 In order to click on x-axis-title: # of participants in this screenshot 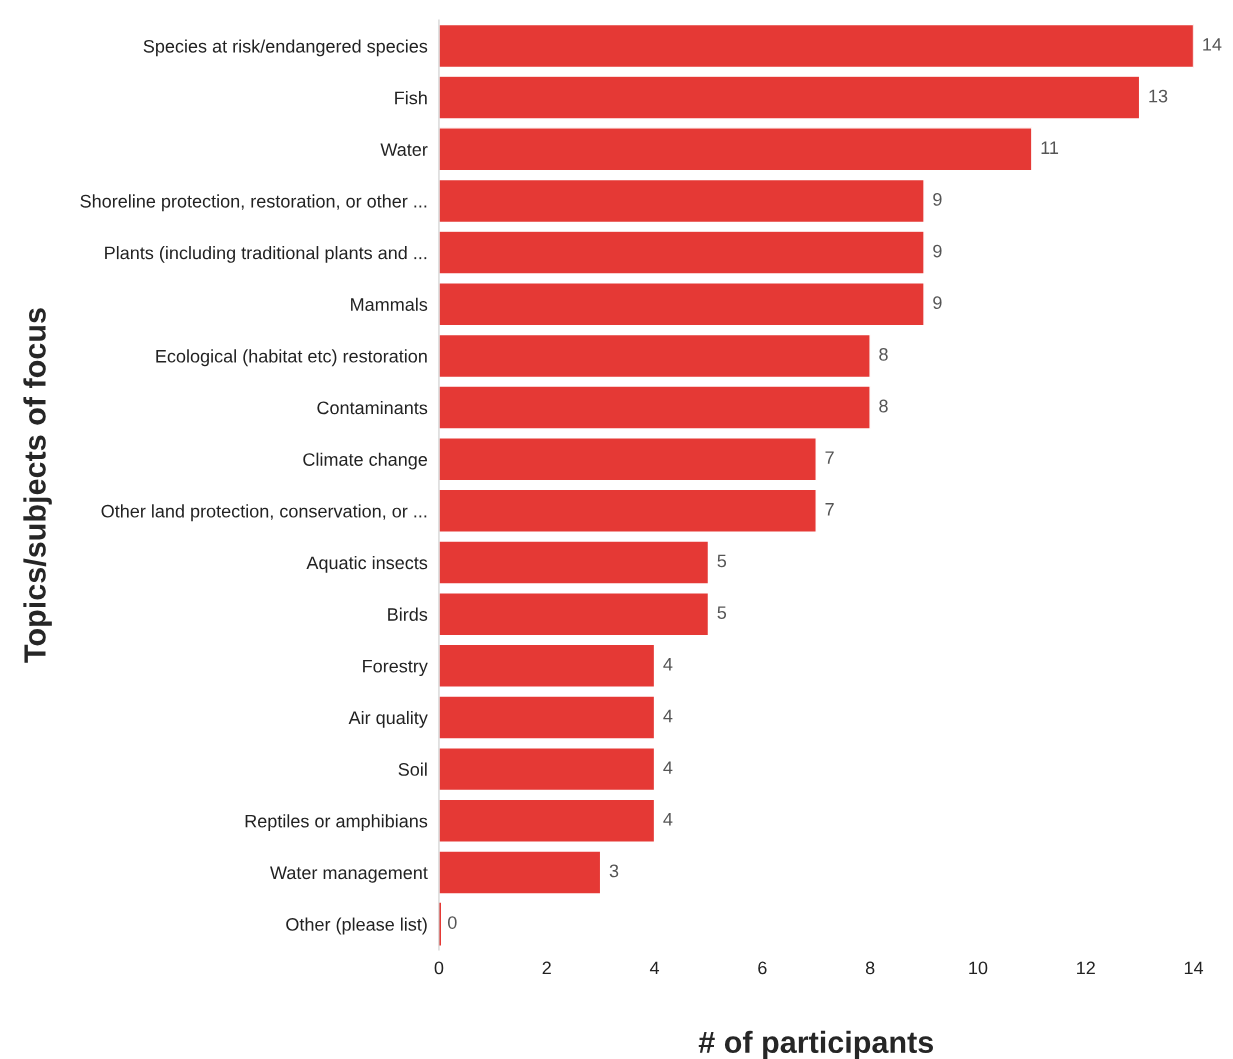, I will do `click(815, 1044)`.